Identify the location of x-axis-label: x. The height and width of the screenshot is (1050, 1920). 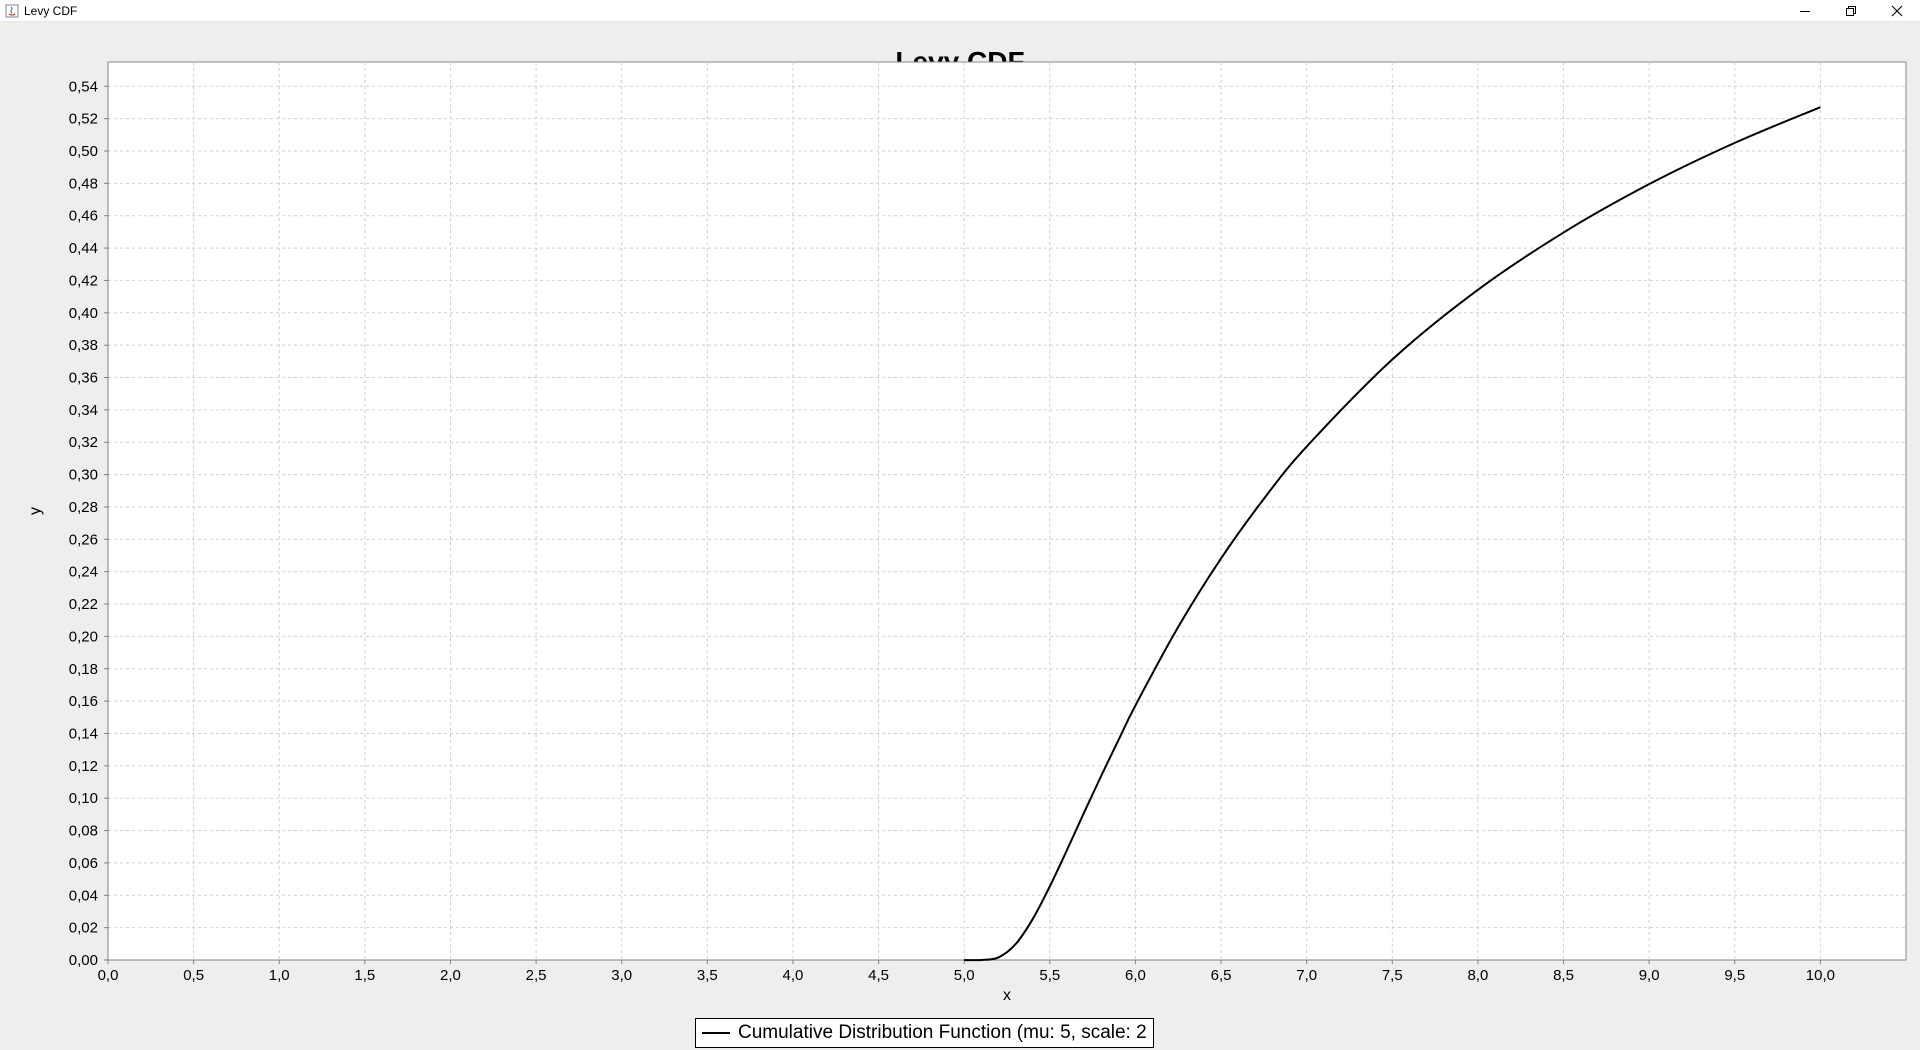
(1007, 995).